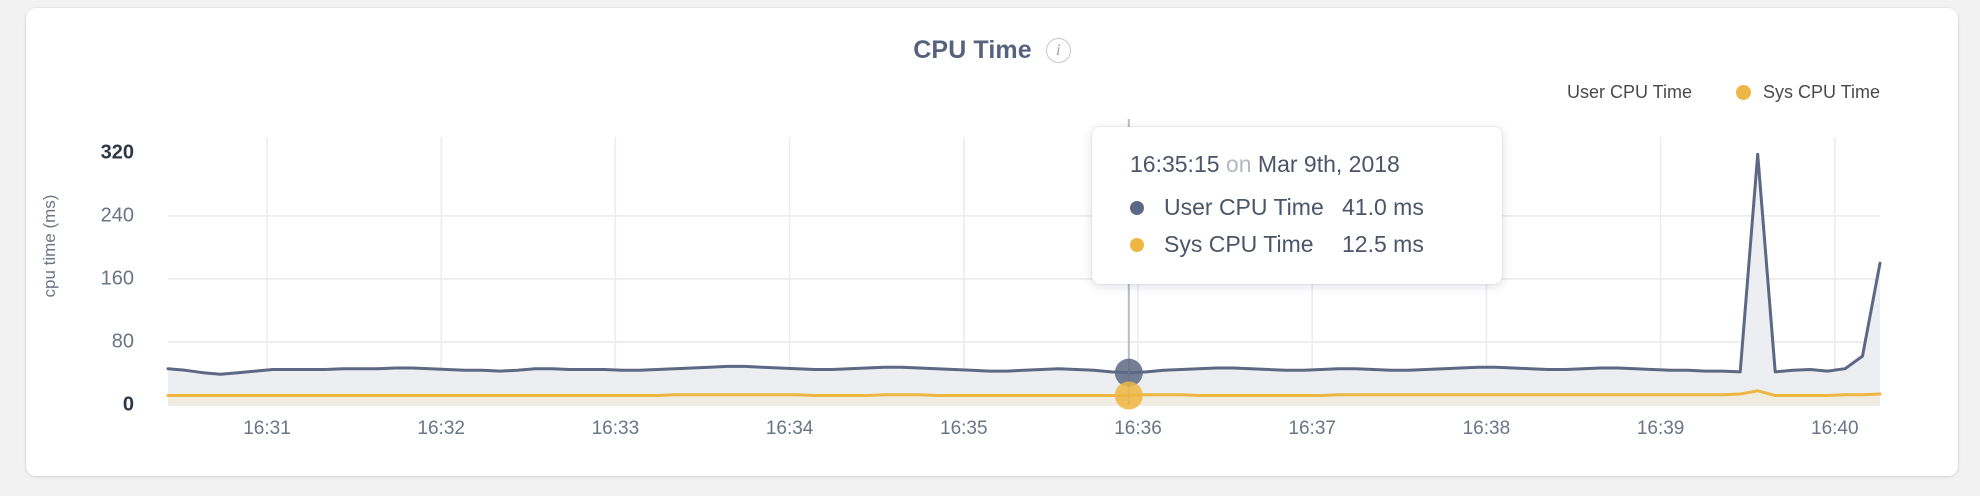  What do you see at coordinates (267, 428) in the screenshot?
I see `x-axis-tick-label: 16:31` at bounding box center [267, 428].